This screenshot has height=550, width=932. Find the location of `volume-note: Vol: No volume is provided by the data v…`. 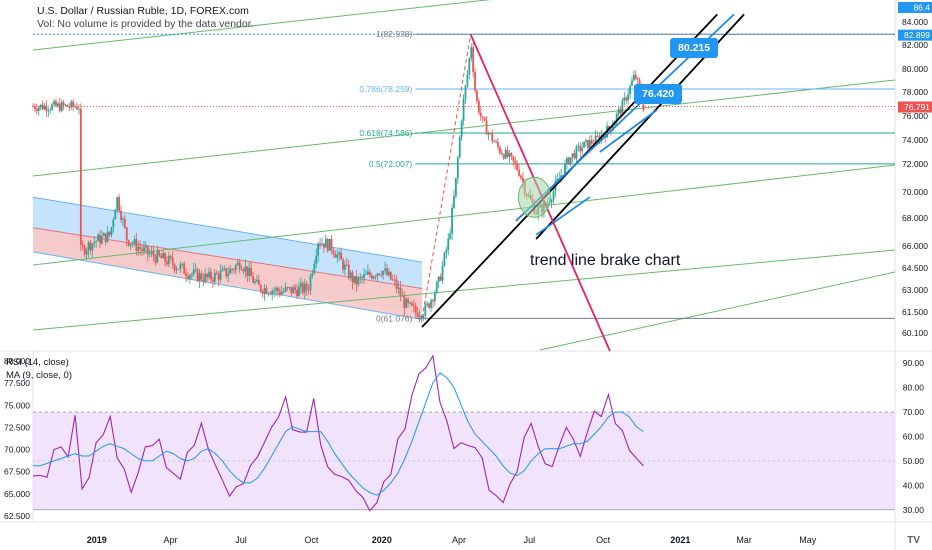

volume-note: Vol: No volume is provided by the data v… is located at coordinates (145, 24).